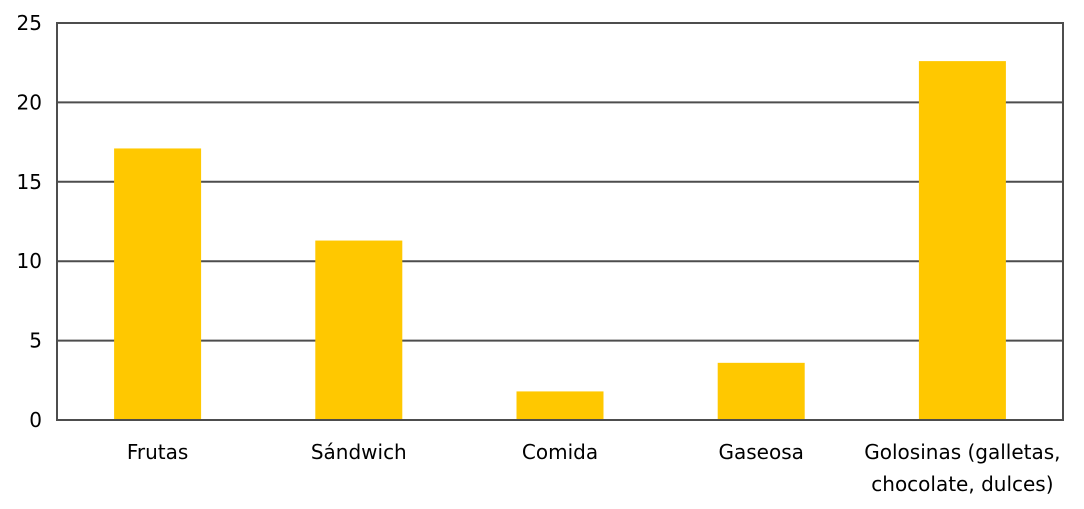 The image size is (1084, 509). What do you see at coordinates (962, 484) in the screenshot?
I see `x-category-label: chocolate, dulces)` at bounding box center [962, 484].